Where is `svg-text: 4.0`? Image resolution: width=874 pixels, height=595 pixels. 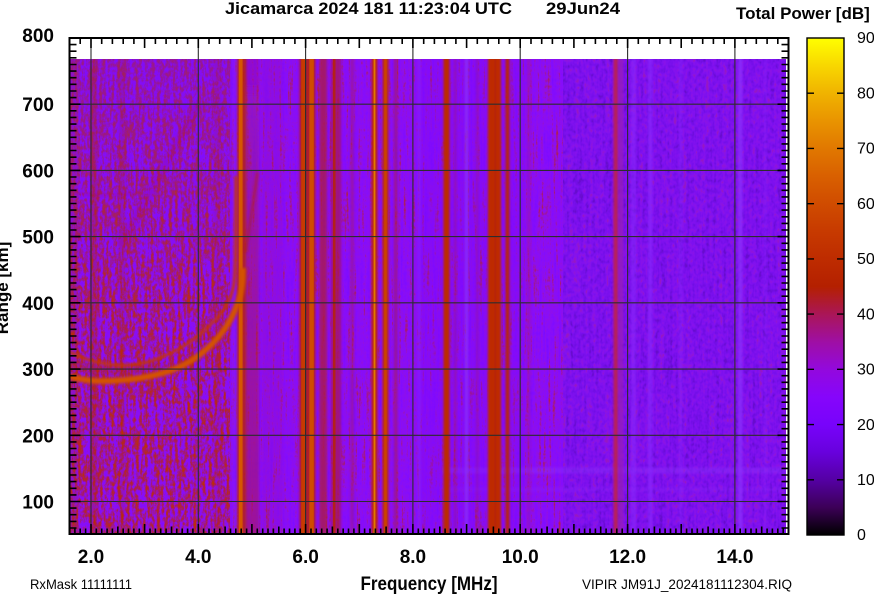
svg-text: 4.0 is located at coordinates (198, 557).